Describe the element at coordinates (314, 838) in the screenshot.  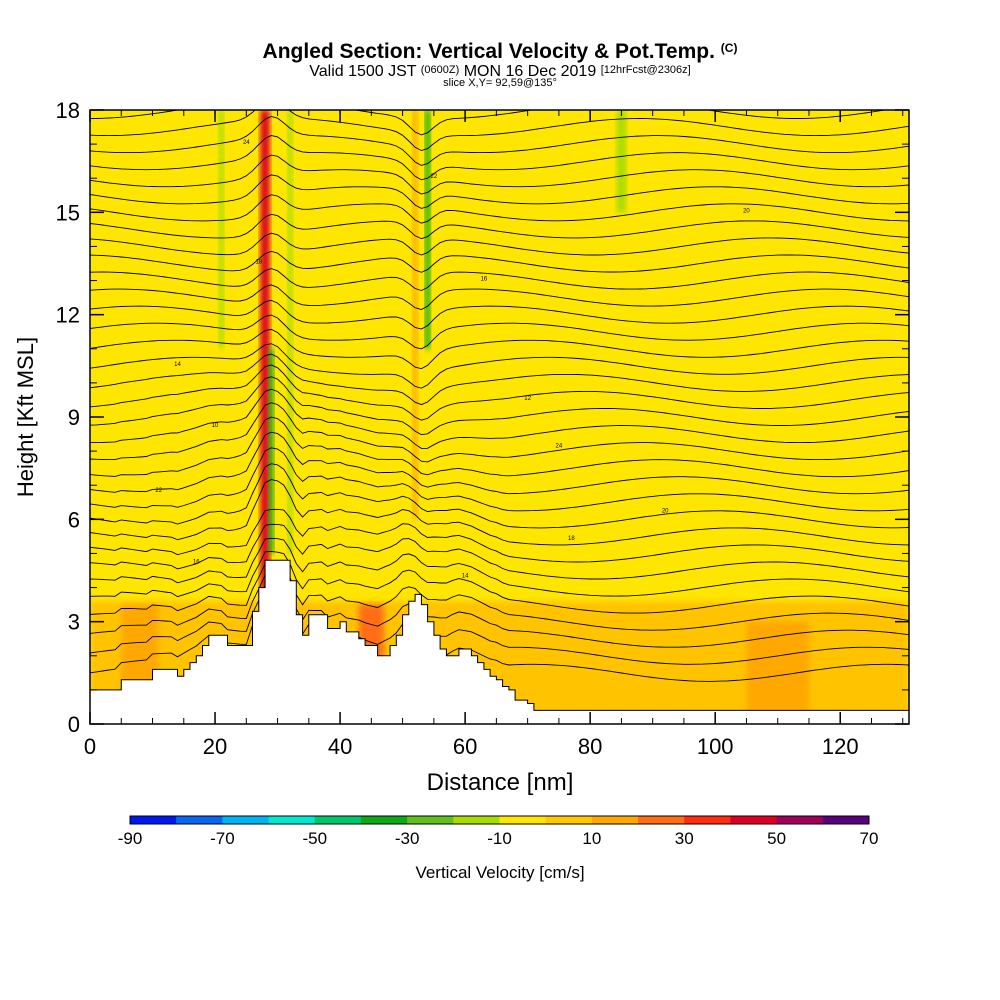
I see `colorbar-tick-label-2: -50` at that location.